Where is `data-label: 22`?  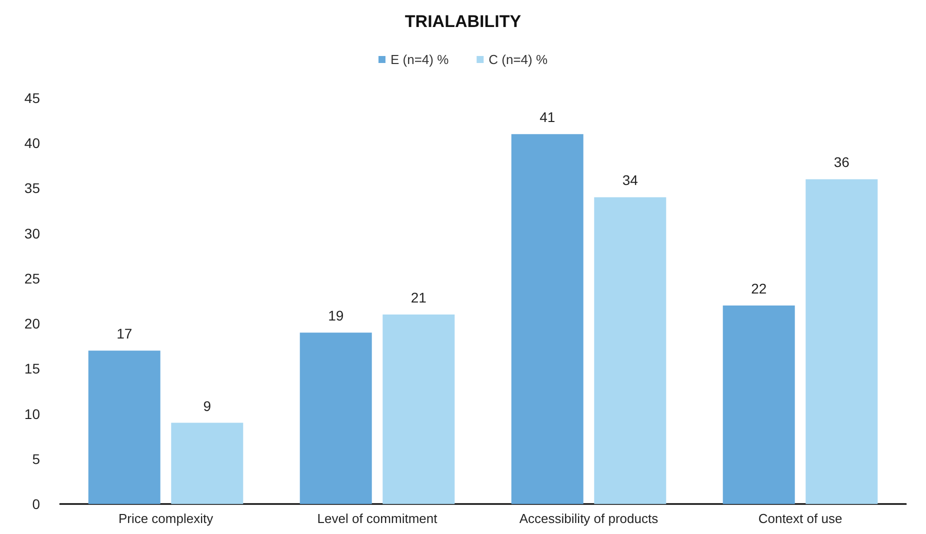
data-label: 22 is located at coordinates (759, 288).